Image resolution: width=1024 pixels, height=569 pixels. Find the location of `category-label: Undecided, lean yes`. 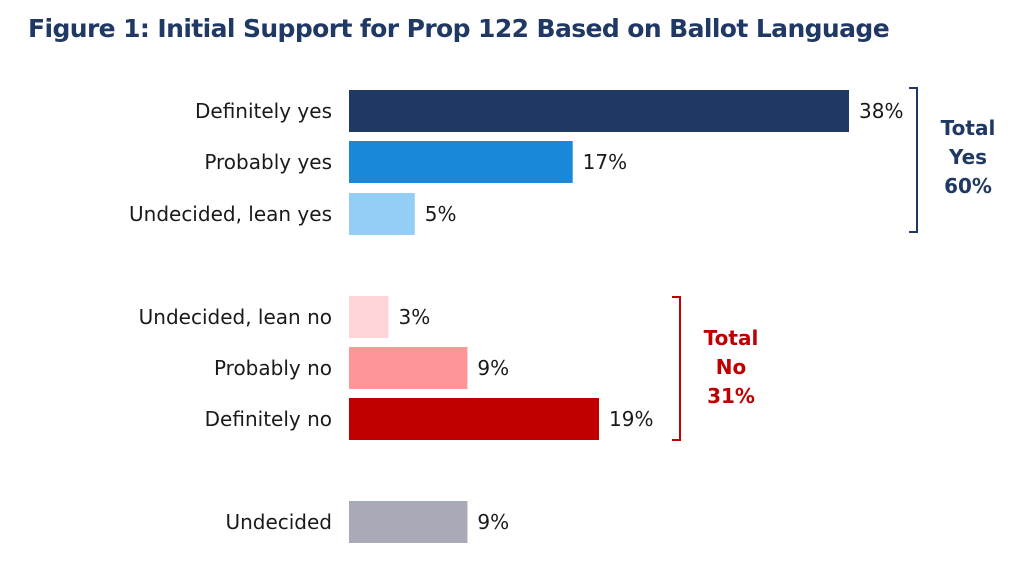

category-label: Undecided, lean yes is located at coordinates (230, 214).